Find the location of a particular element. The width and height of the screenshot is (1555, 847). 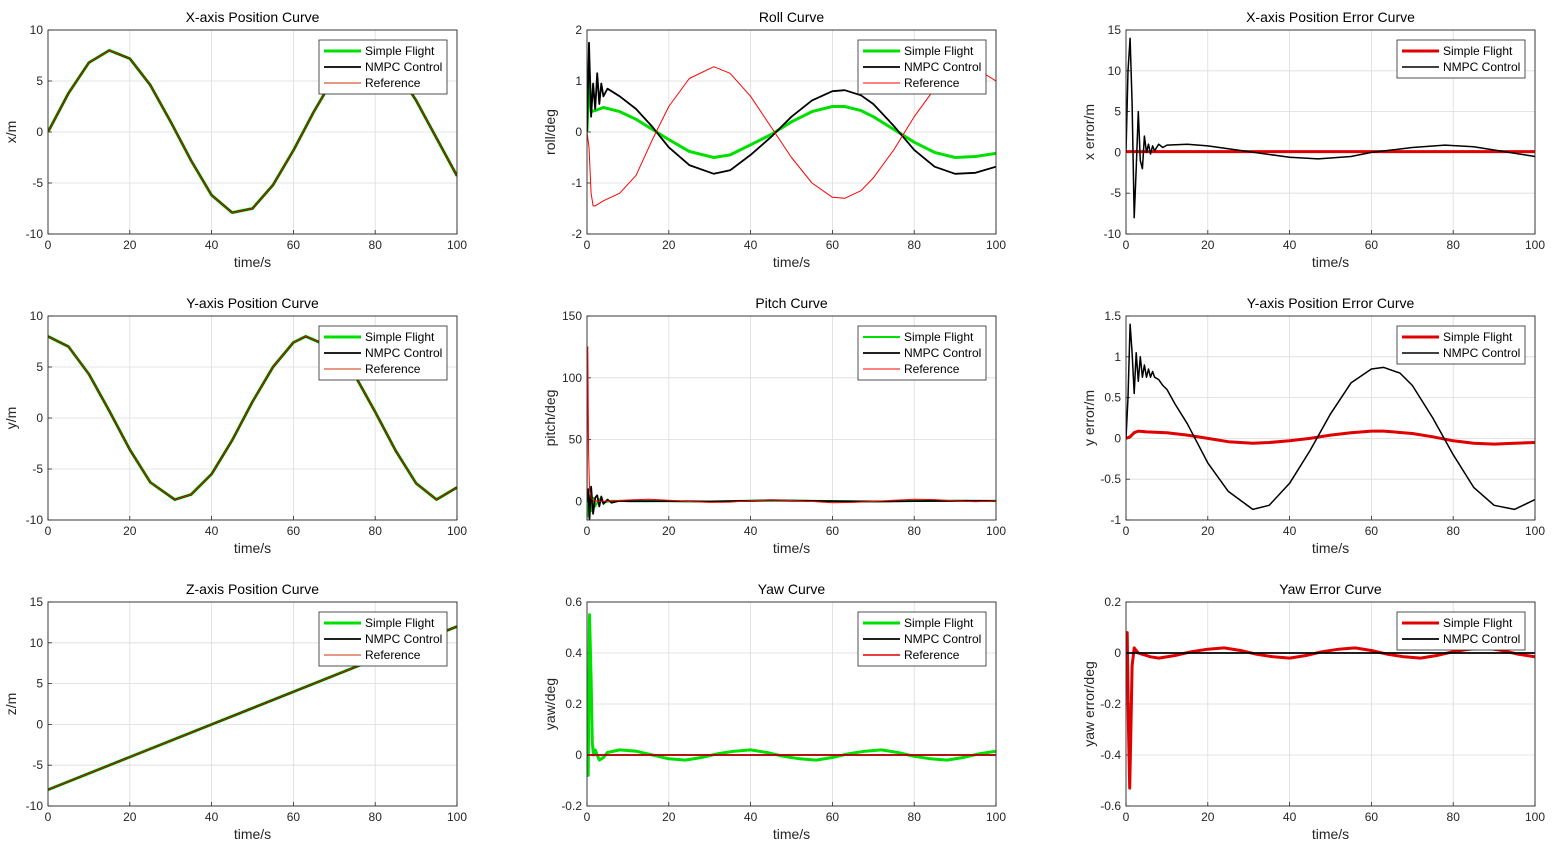

y-tick-label: 1 is located at coordinates (1117, 357).